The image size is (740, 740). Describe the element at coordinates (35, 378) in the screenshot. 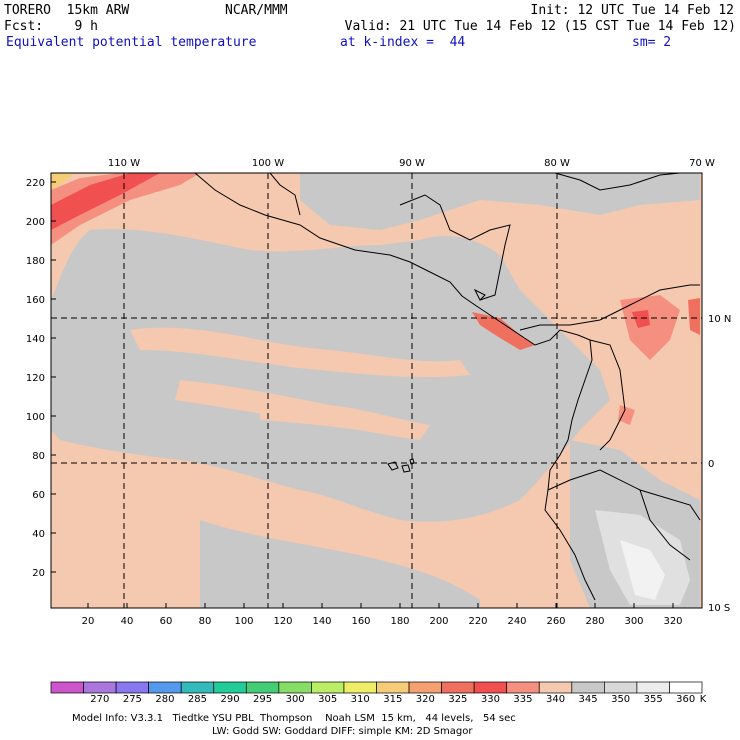

I see `y-tick-label: 120` at that location.